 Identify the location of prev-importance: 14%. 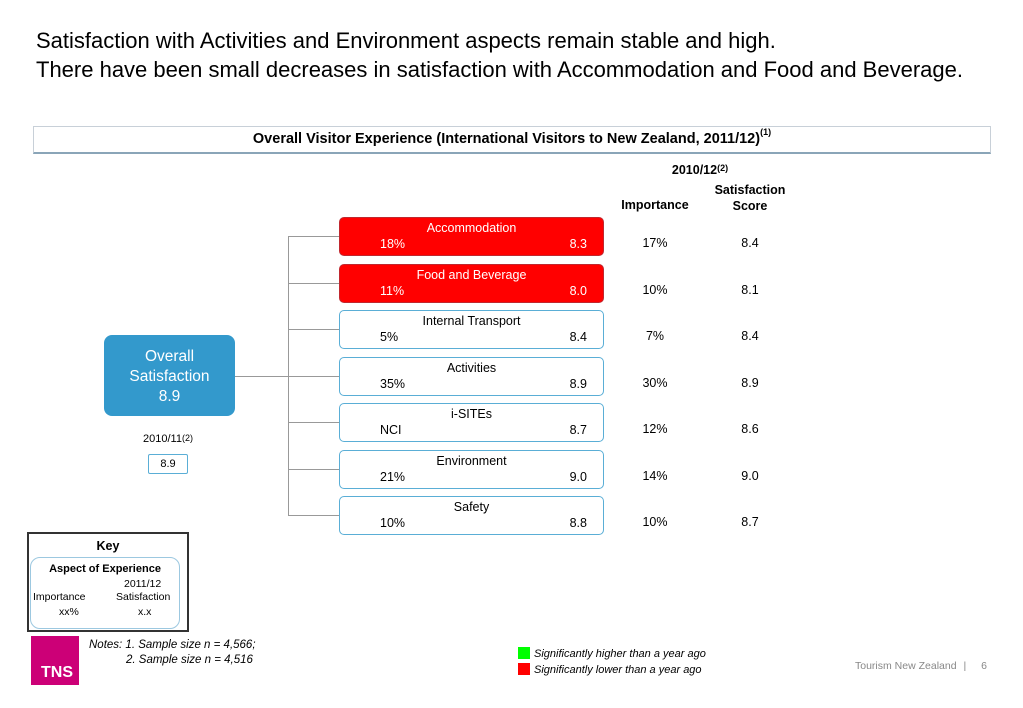
(655, 475).